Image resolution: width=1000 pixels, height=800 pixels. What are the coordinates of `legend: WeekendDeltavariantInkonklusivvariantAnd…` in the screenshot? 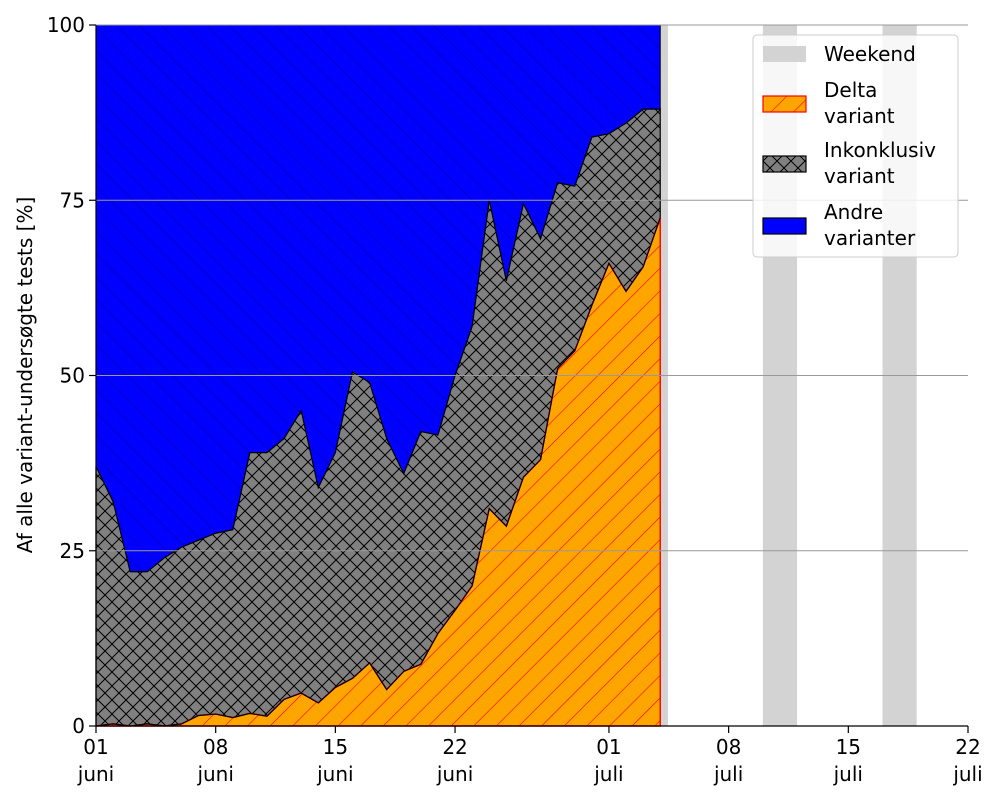 It's located at (855, 146).